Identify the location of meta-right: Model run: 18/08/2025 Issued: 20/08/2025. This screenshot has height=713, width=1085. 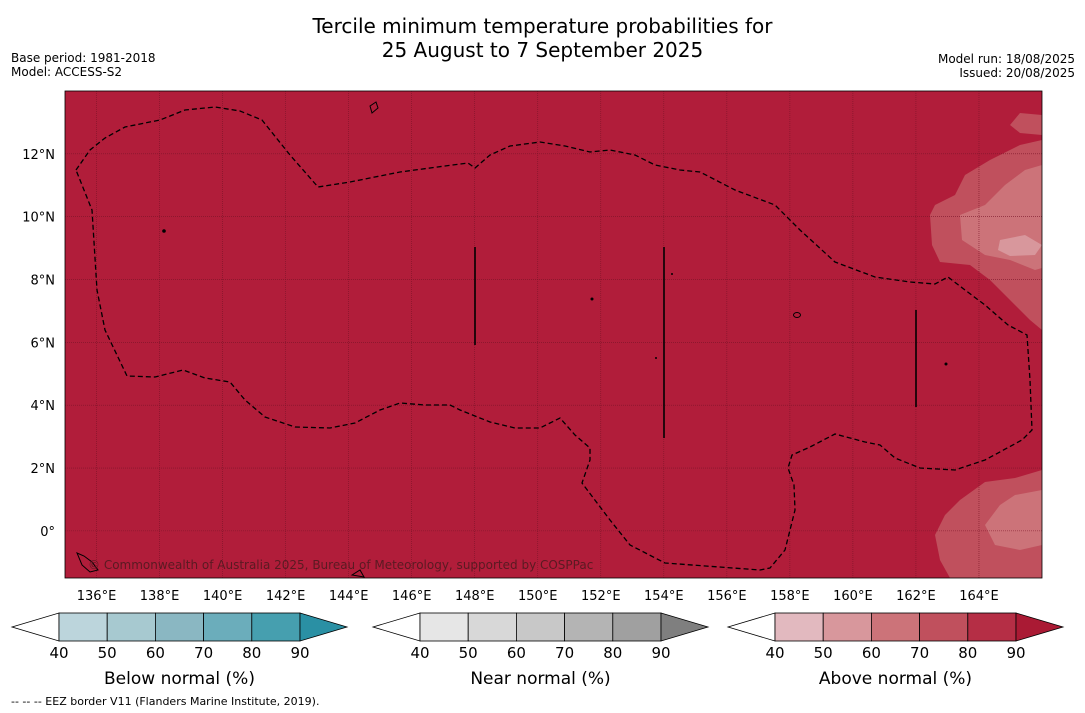
(1006, 66).